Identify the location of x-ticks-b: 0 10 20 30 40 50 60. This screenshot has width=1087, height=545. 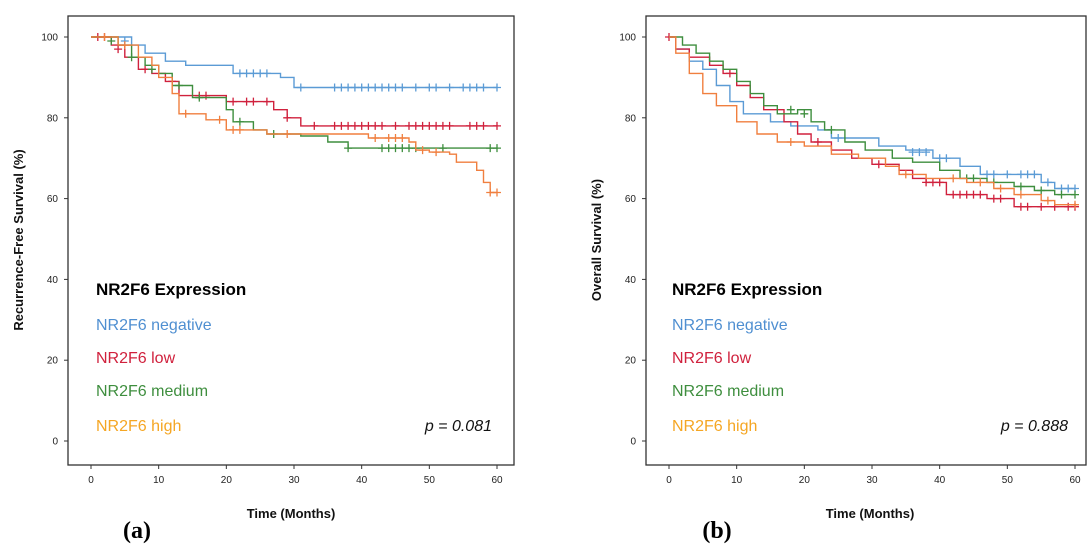
(873, 475).